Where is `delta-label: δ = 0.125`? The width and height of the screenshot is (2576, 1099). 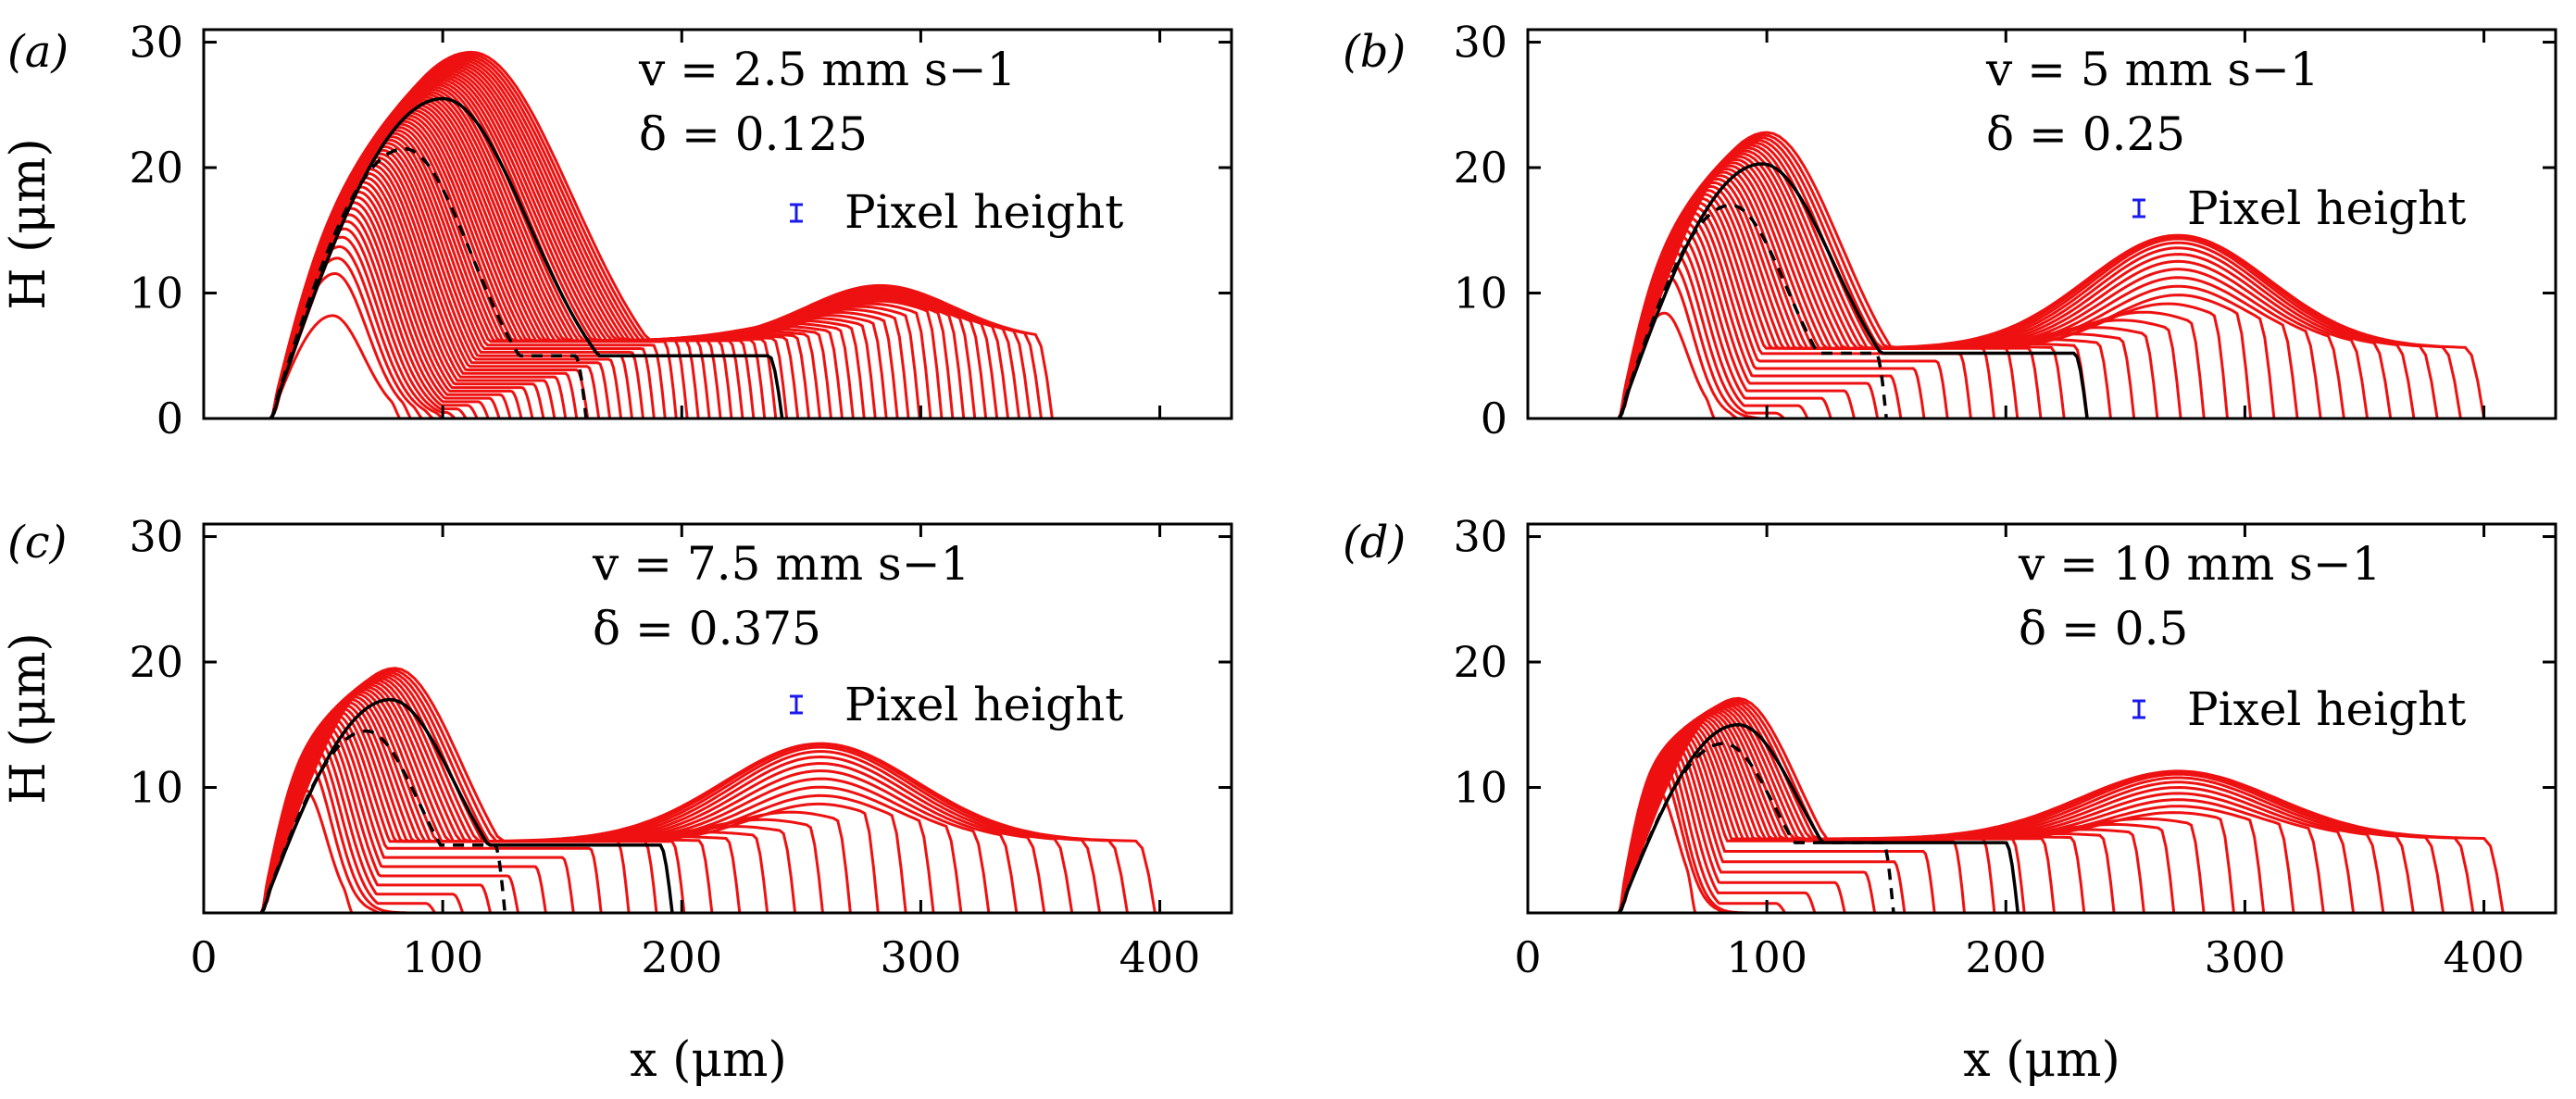 delta-label: δ = 0.125 is located at coordinates (753, 134).